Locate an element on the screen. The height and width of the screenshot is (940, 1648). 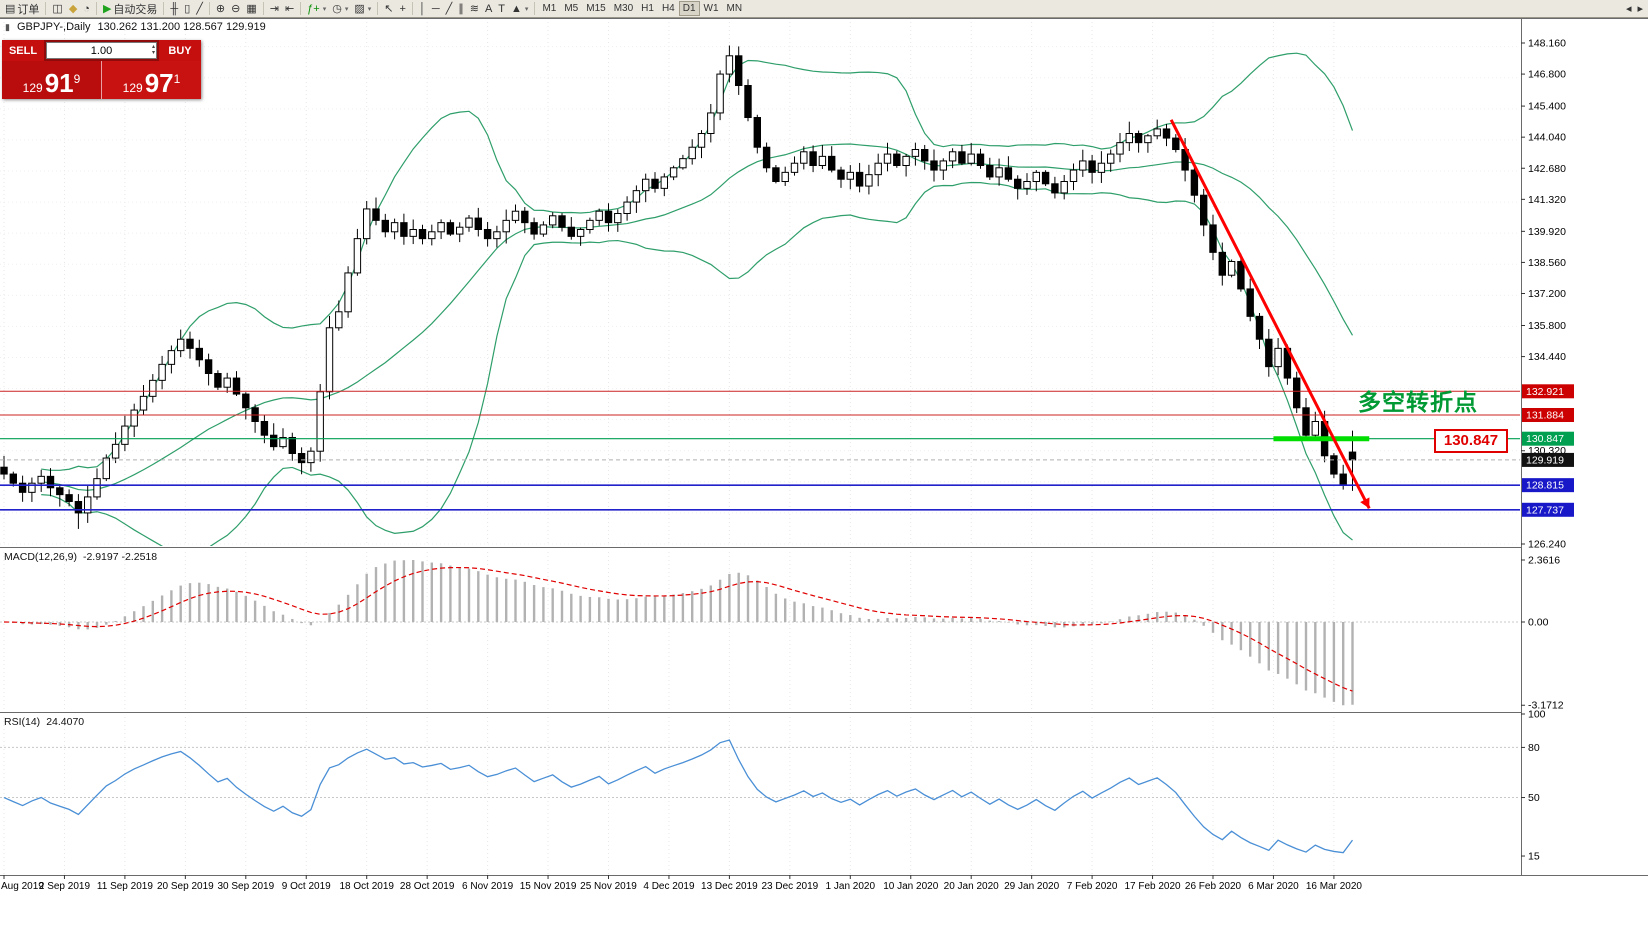
profile-button: ◆ is located at coordinates (73, 9).